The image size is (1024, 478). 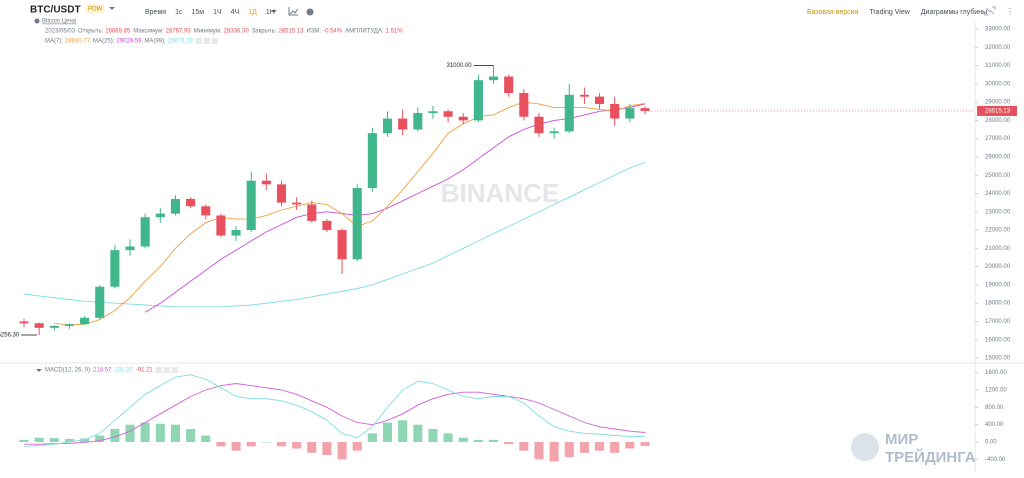 I want to click on y-tick-label: 1600.00, so click(x=996, y=373).